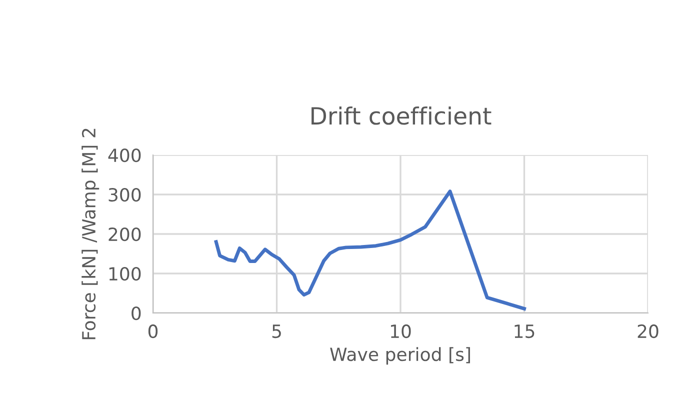 The width and height of the screenshot is (694, 405). Describe the element at coordinates (370, 250) in the screenshot. I see `line-series` at that location.